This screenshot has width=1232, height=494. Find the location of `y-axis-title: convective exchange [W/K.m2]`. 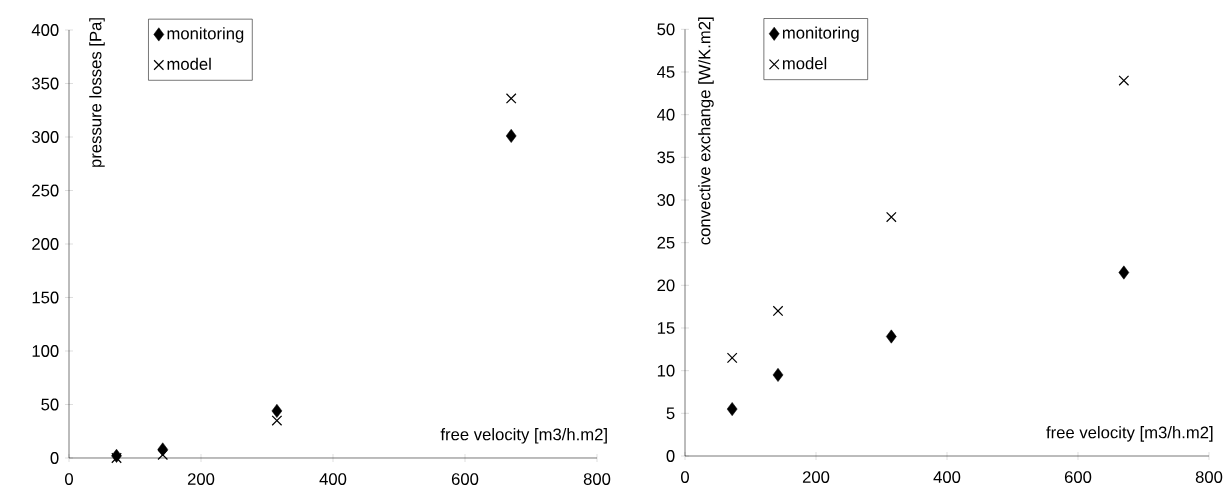

y-axis-title: convective exchange [W/K.m2] is located at coordinates (706, 131).